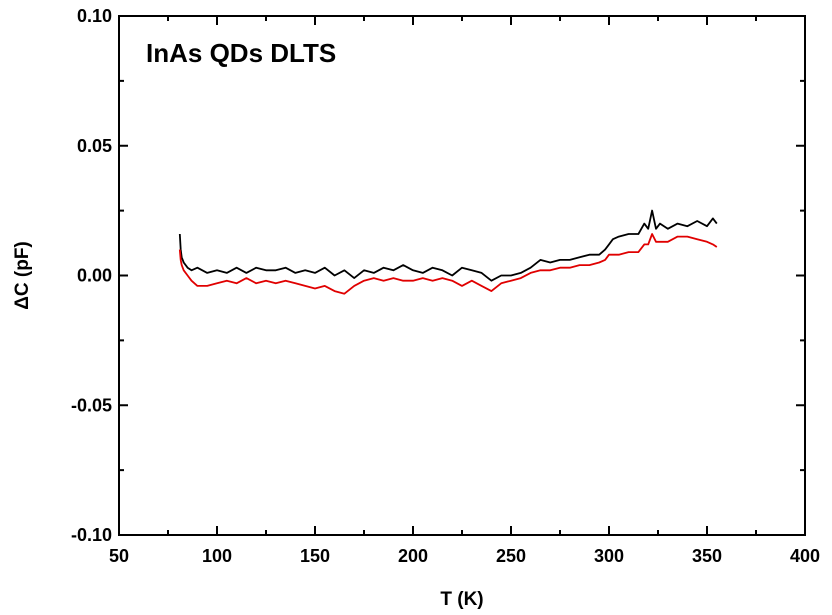 This screenshot has height=615, width=832. I want to click on x-tick-label: 200, so click(413, 556).